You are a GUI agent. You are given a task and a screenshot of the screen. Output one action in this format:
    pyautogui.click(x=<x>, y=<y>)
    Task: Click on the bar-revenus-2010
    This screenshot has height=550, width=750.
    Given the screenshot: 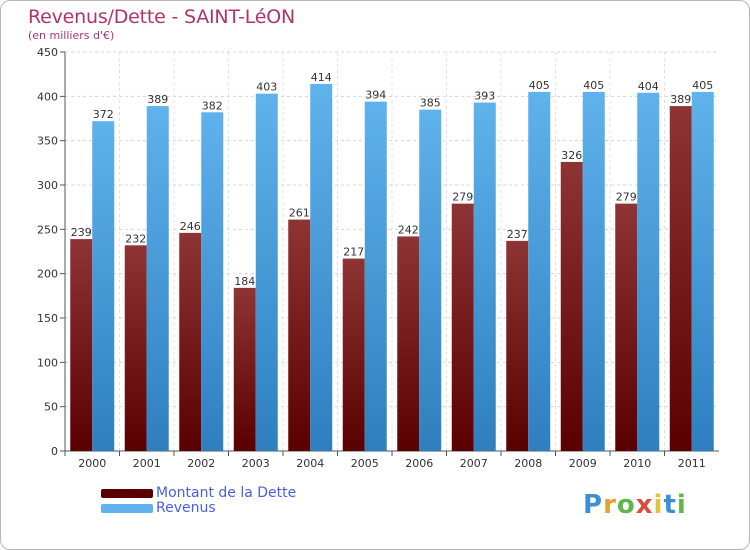 What is the action you would take?
    pyautogui.click(x=648, y=271)
    